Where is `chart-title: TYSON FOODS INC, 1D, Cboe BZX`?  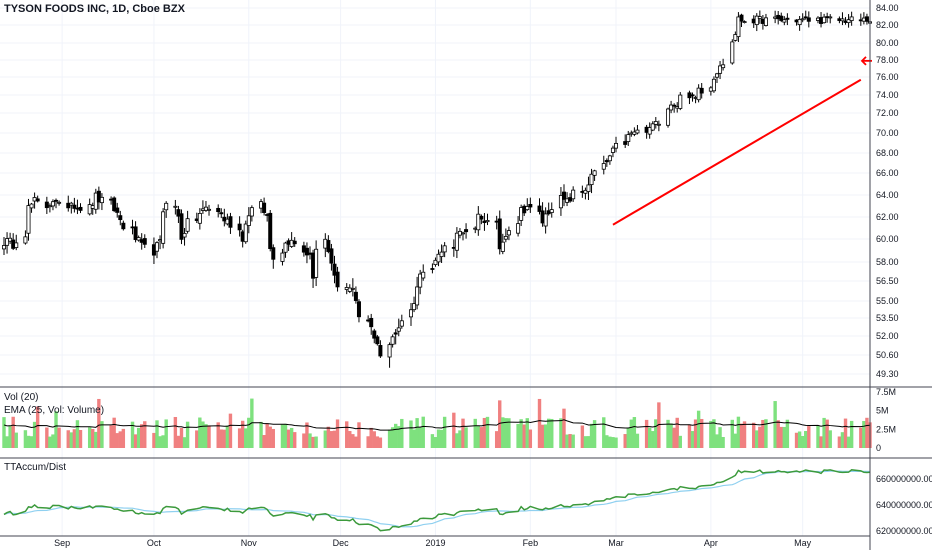
chart-title: TYSON FOODS INC, 1D, Cboe BZX is located at coordinates (94, 9).